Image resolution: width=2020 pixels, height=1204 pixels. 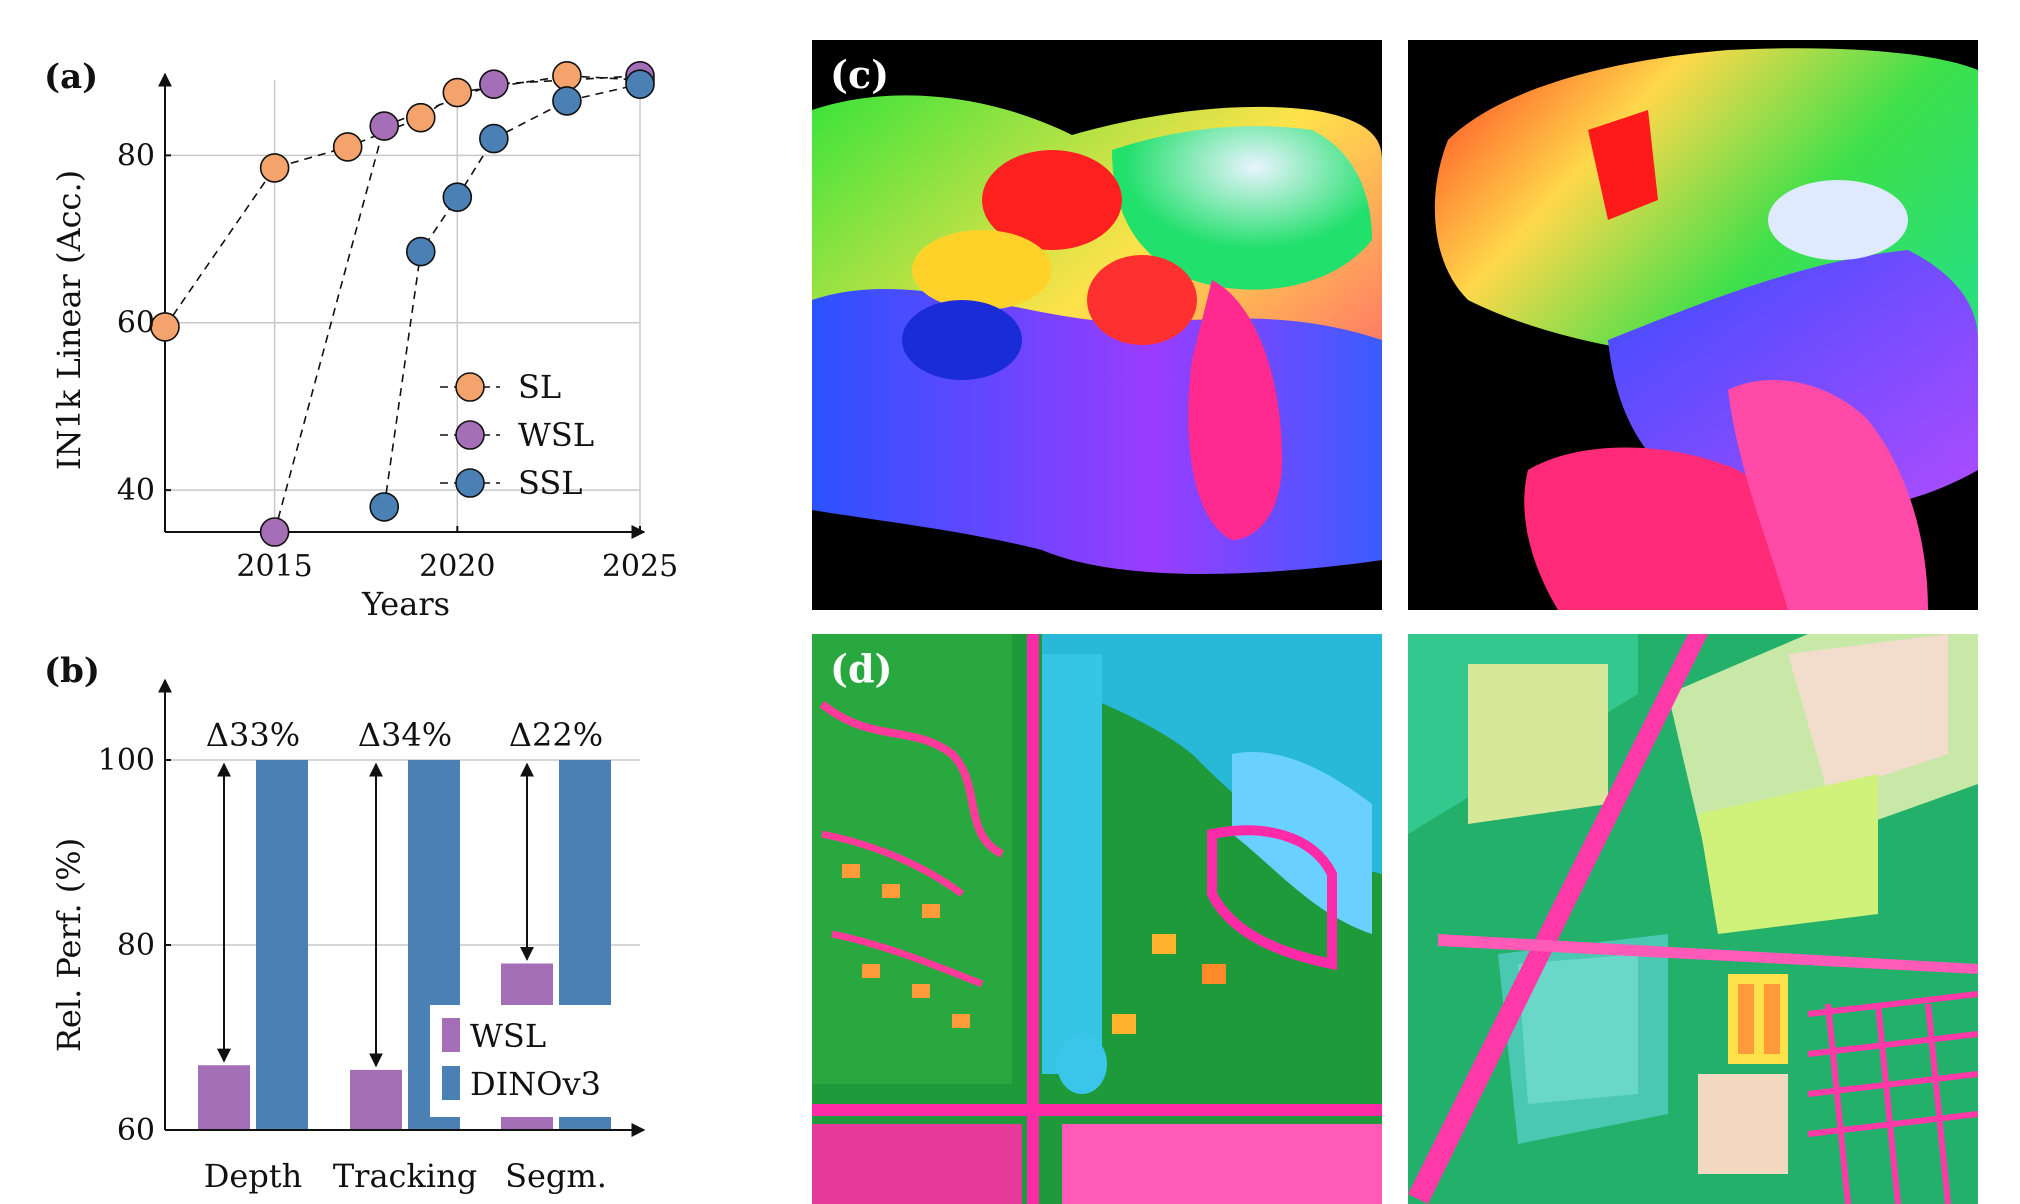 What do you see at coordinates (405, 604) in the screenshot?
I see `chart-a-x-axis-label: Years` at bounding box center [405, 604].